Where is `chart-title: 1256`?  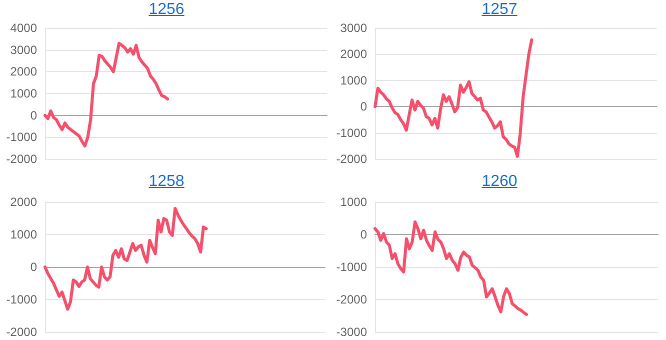
chart-title: 1256 is located at coordinates (167, 10).